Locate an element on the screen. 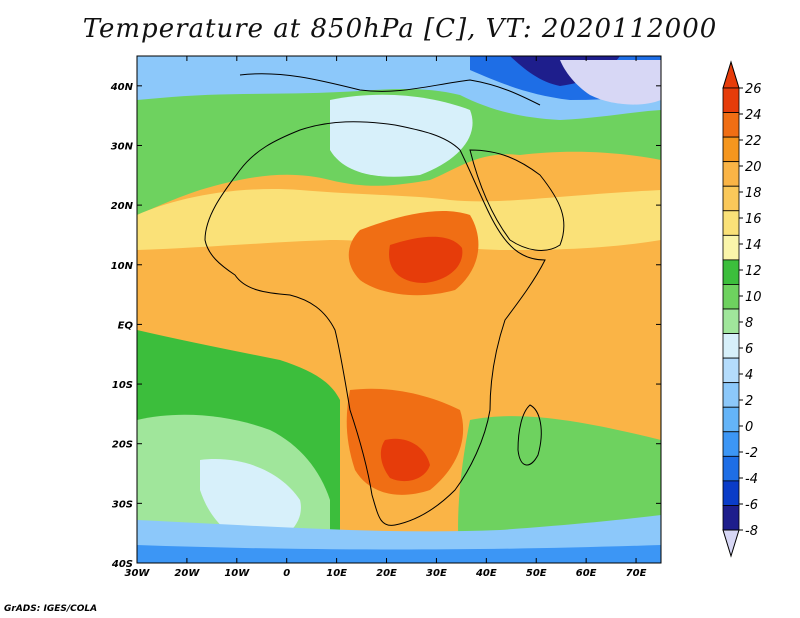 The height and width of the screenshot is (618, 800). colorbar-under-triangle is located at coordinates (731, 543).